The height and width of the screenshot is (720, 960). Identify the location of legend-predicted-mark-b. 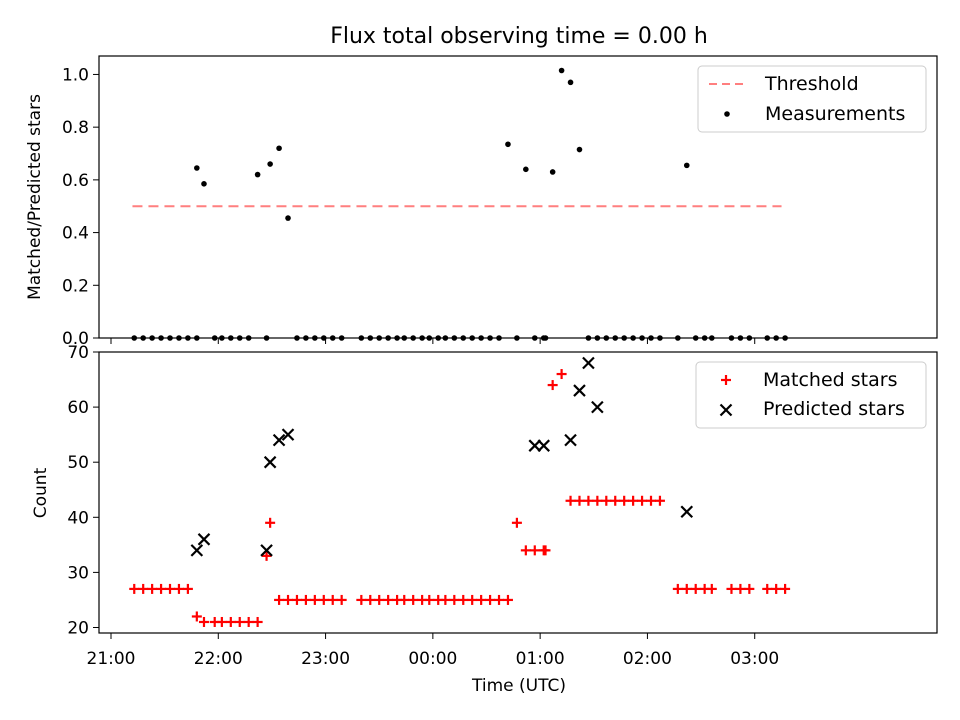
(726, 410).